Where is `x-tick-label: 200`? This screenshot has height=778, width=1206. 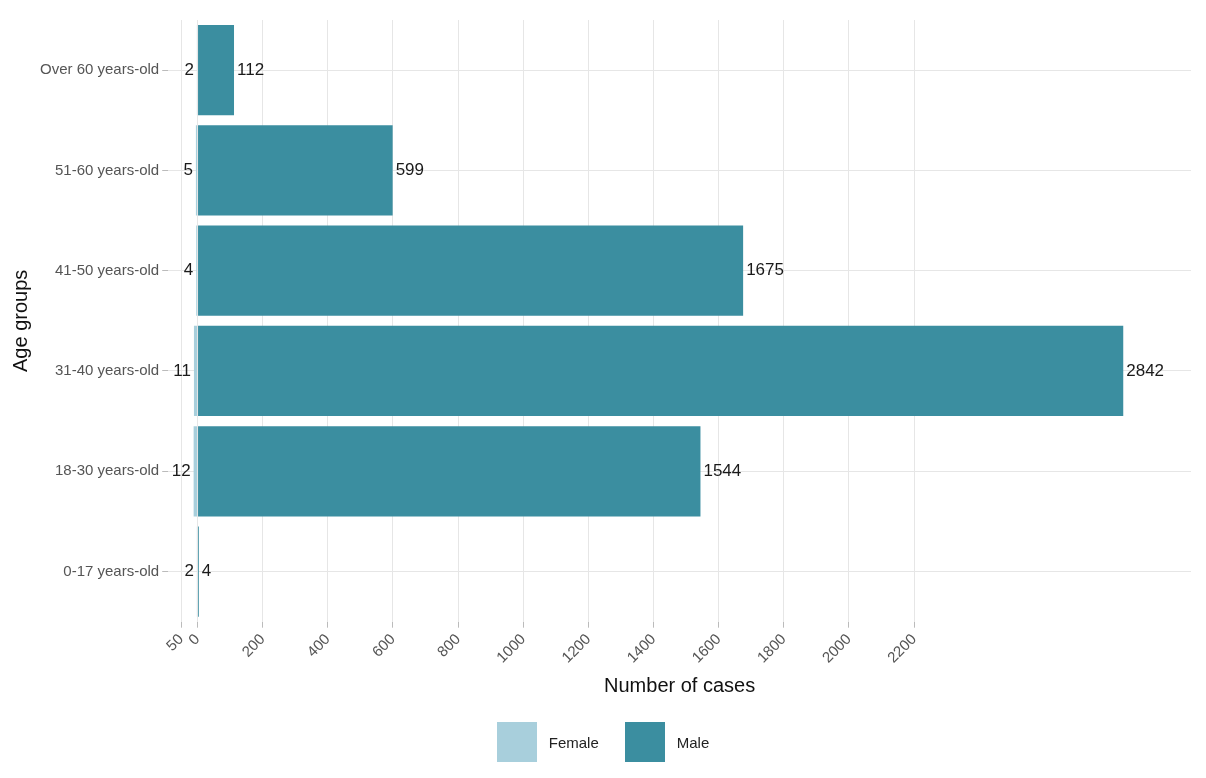
x-tick-label: 200 is located at coordinates (253, 645).